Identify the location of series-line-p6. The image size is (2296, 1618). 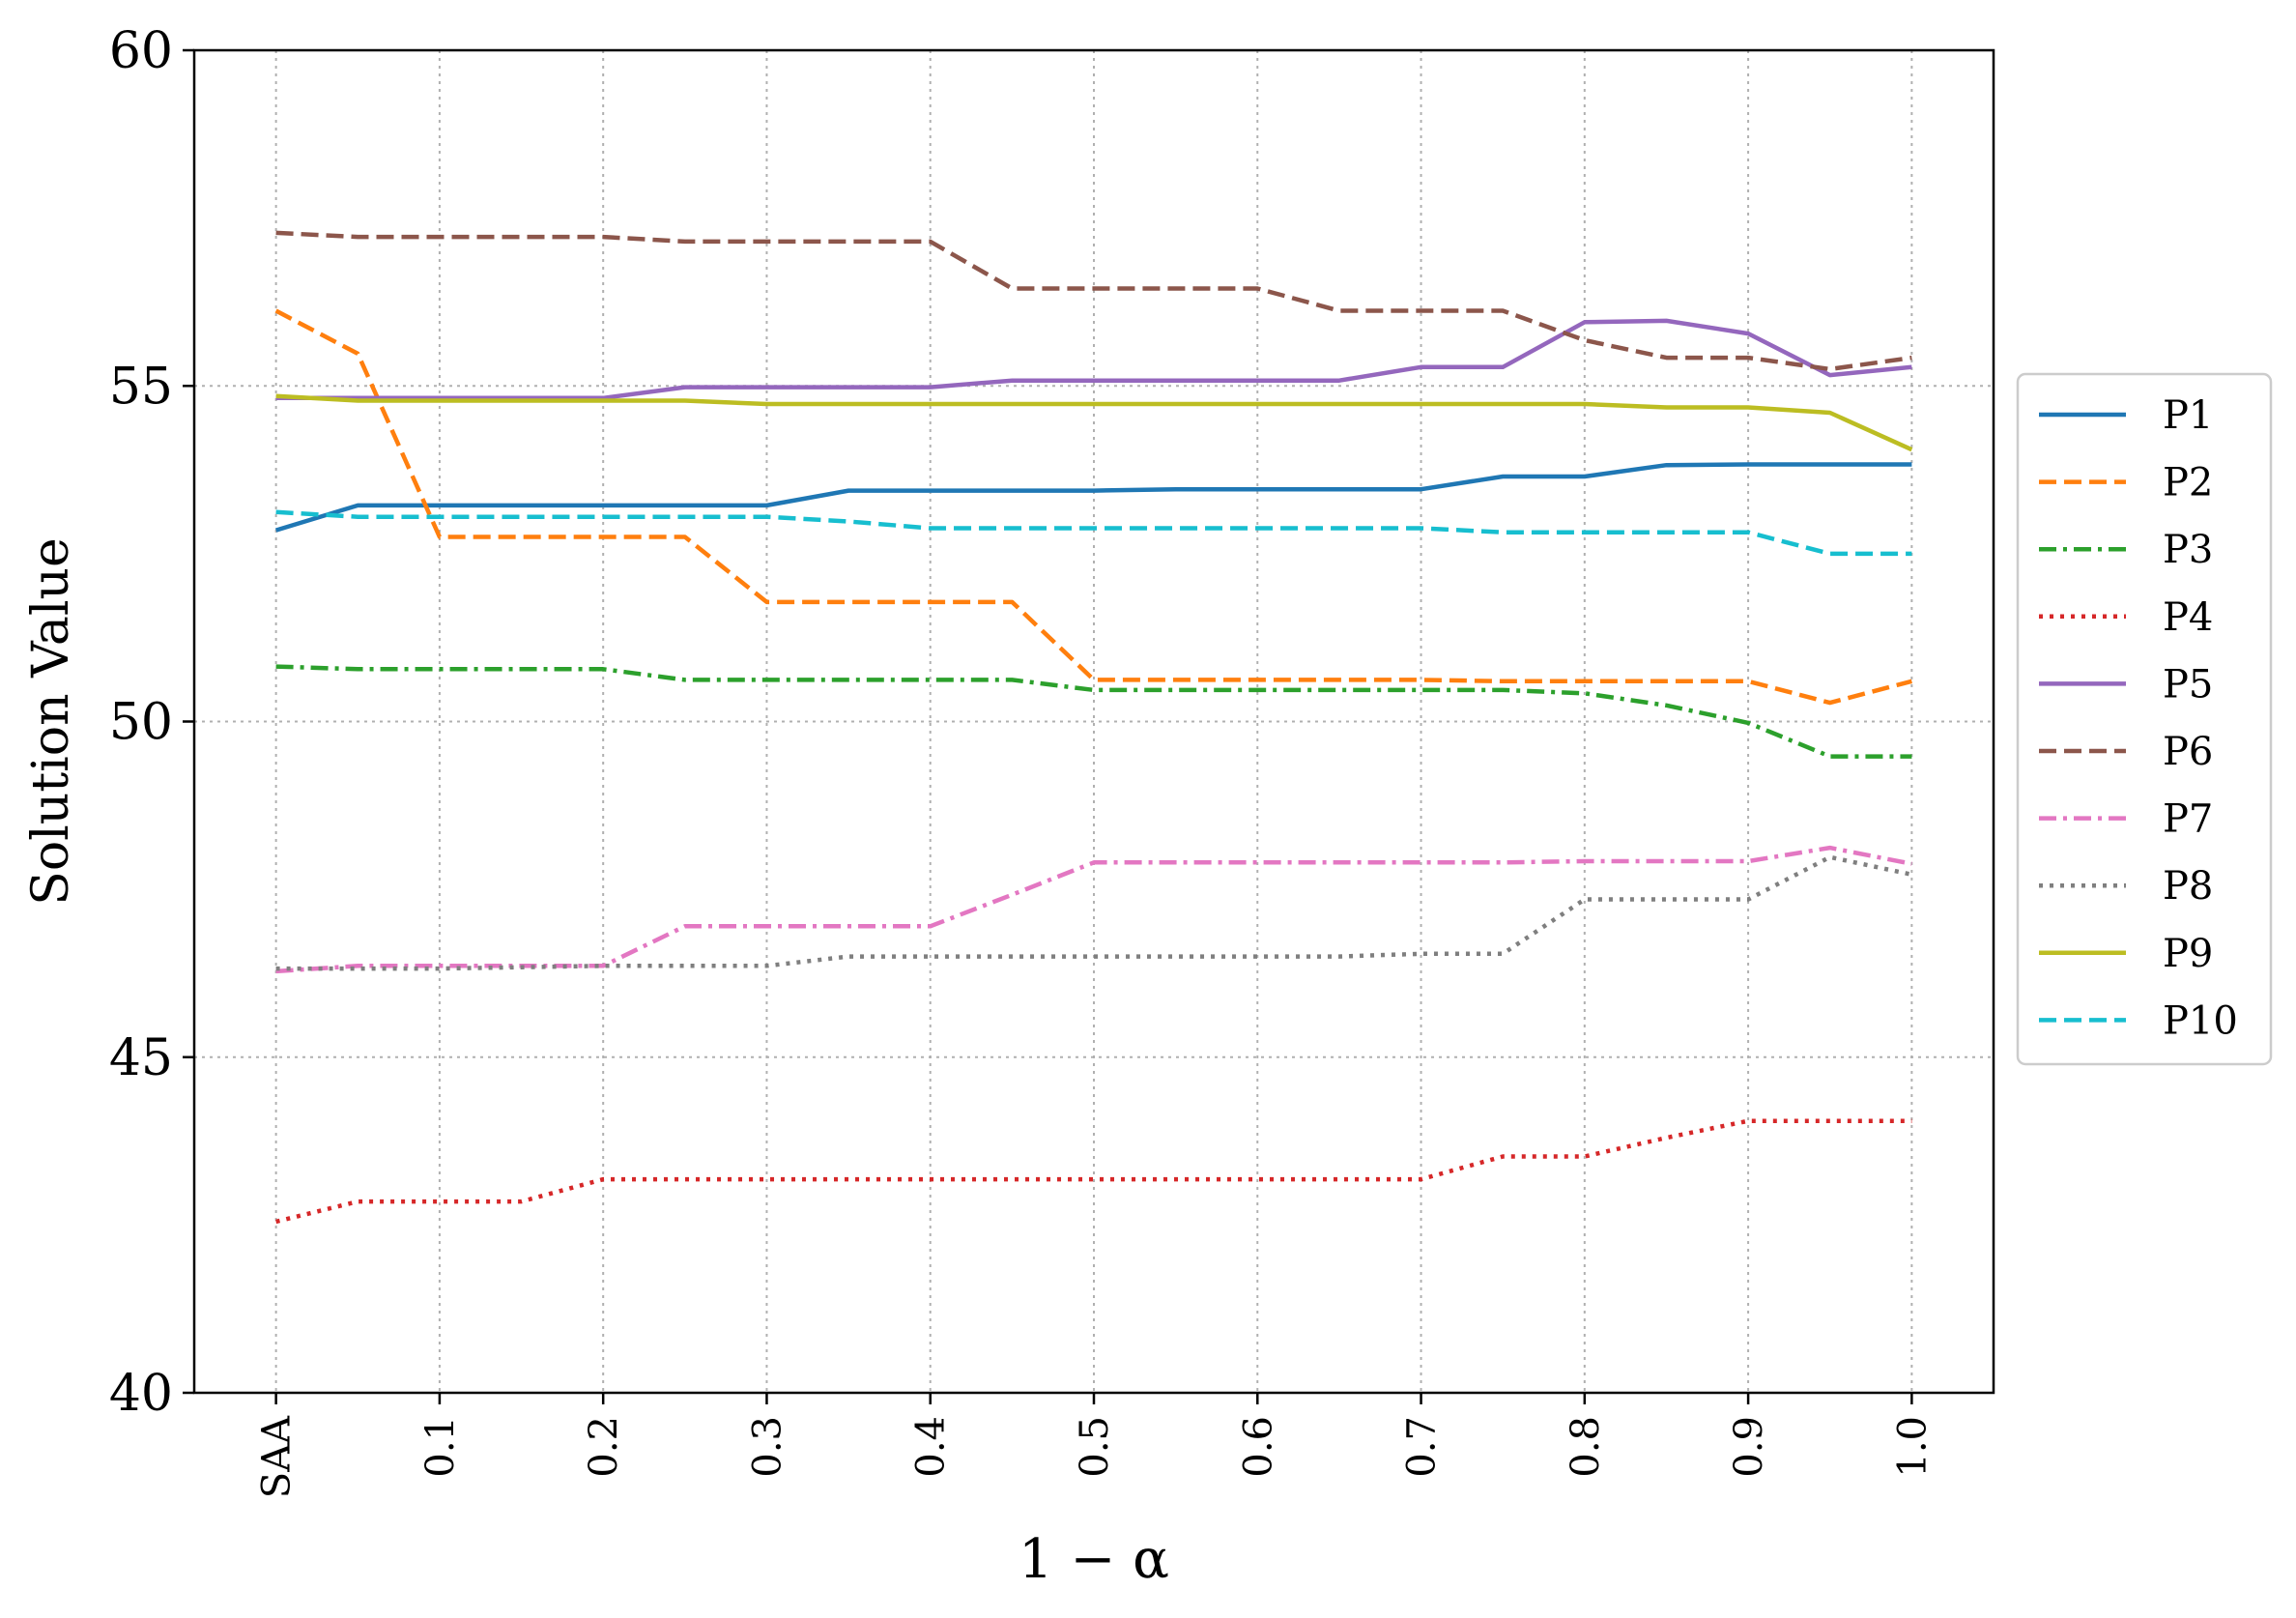
(1093, 301).